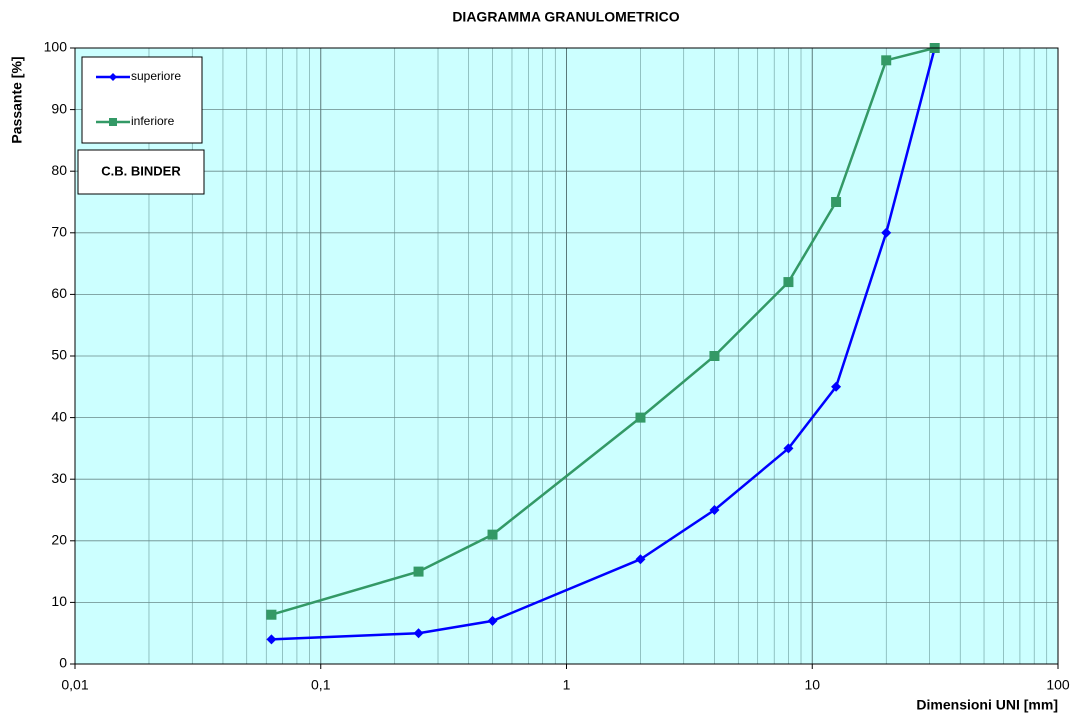  What do you see at coordinates (17, 99) in the screenshot?
I see `y-axis-label: Passante [%]` at bounding box center [17, 99].